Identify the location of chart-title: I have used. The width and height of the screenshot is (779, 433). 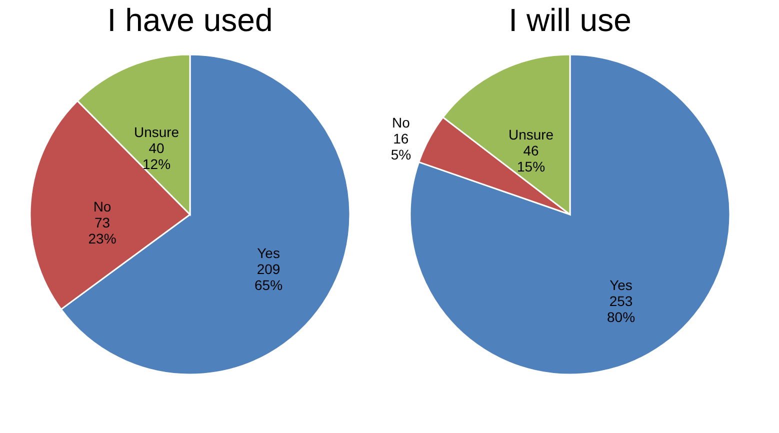
(190, 20).